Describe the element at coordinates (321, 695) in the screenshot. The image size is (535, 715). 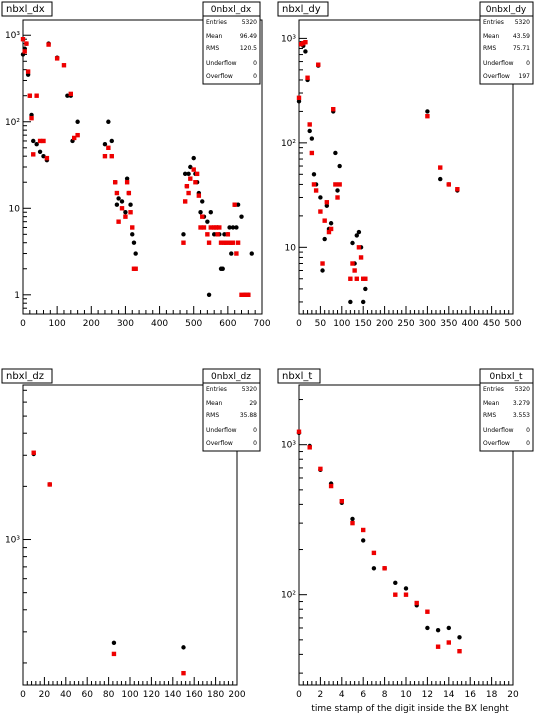
I see `x-tick-label: 2` at that location.